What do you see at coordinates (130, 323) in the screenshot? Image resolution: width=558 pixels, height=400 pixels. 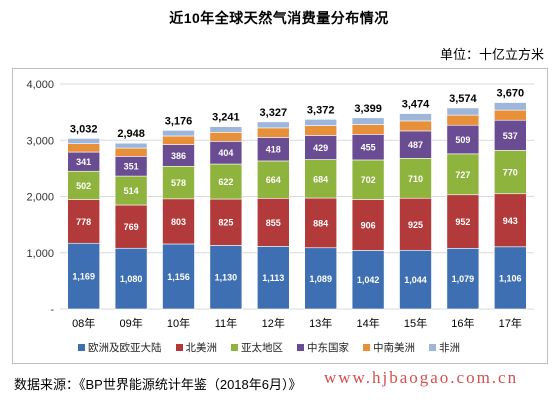 I see `x-tick-label: 09年` at bounding box center [130, 323].